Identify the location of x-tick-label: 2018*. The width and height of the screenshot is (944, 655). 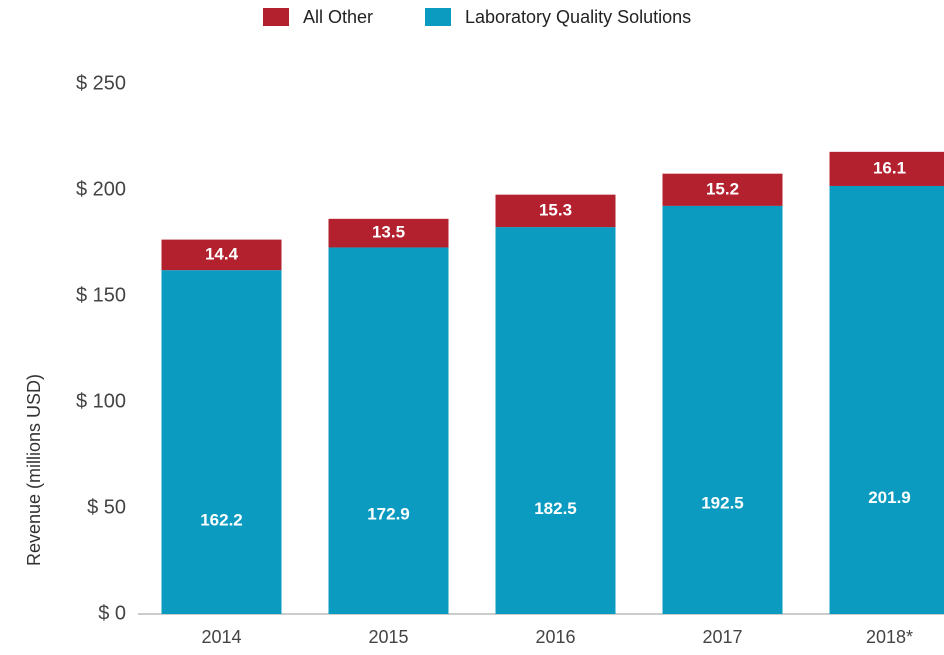
(889, 637).